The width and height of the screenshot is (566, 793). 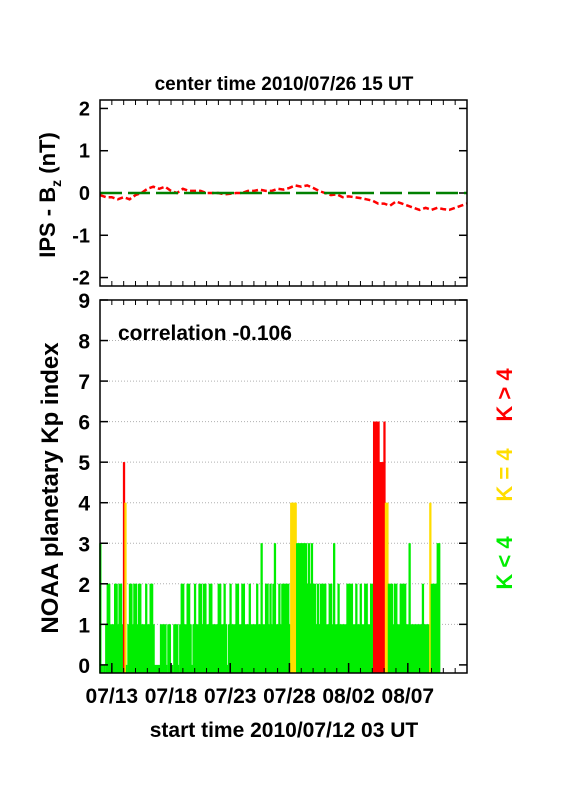 What do you see at coordinates (284, 84) in the screenshot?
I see `top-panel-title: center time 2010/07/26 15 UT` at bounding box center [284, 84].